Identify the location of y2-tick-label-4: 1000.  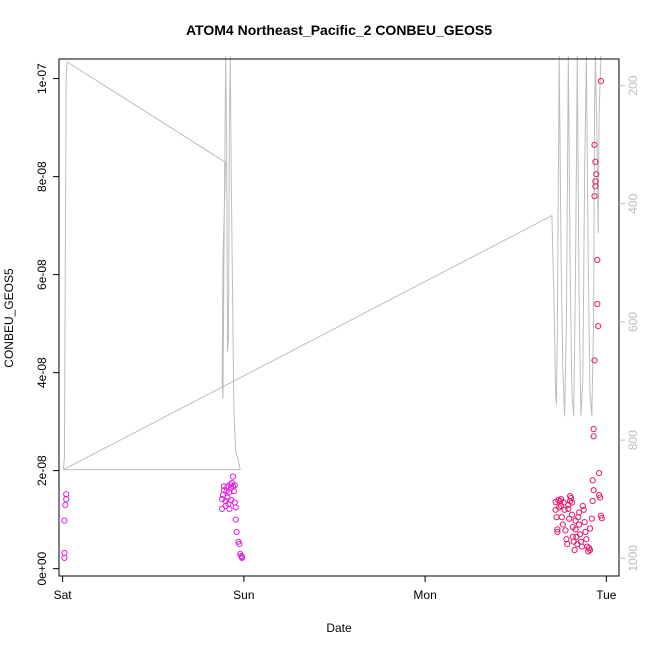
(633, 558).